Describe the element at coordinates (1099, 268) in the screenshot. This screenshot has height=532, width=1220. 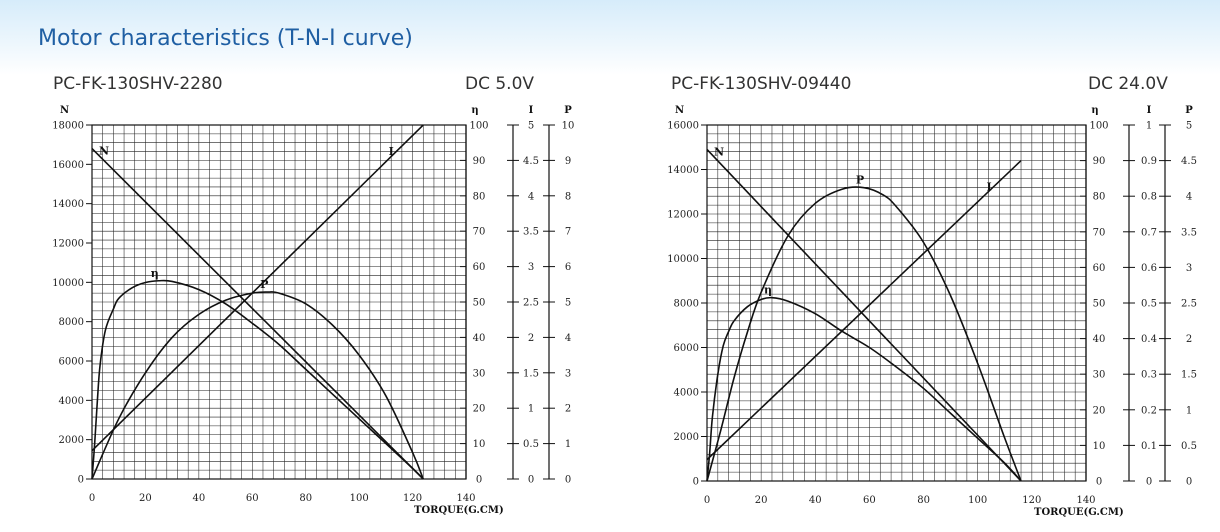
I see `right-tick-label: 60` at that location.